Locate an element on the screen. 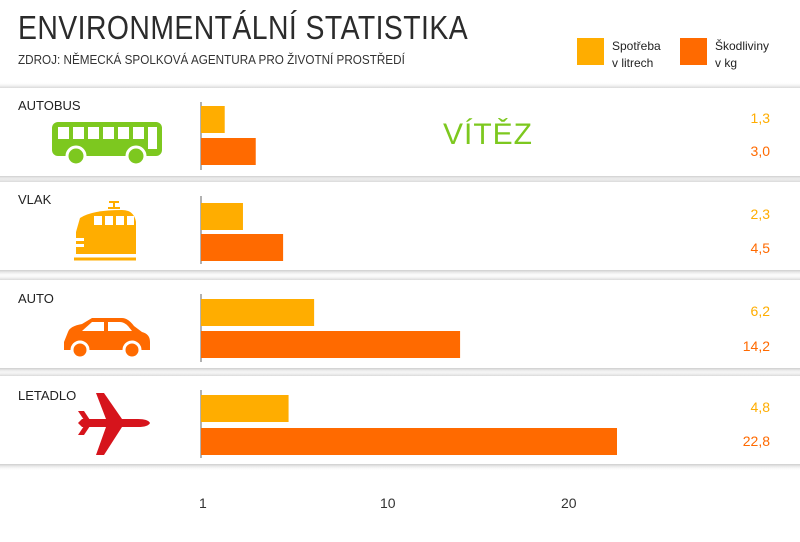 The image size is (800, 542). x-tick-label: 10 is located at coordinates (388, 503).